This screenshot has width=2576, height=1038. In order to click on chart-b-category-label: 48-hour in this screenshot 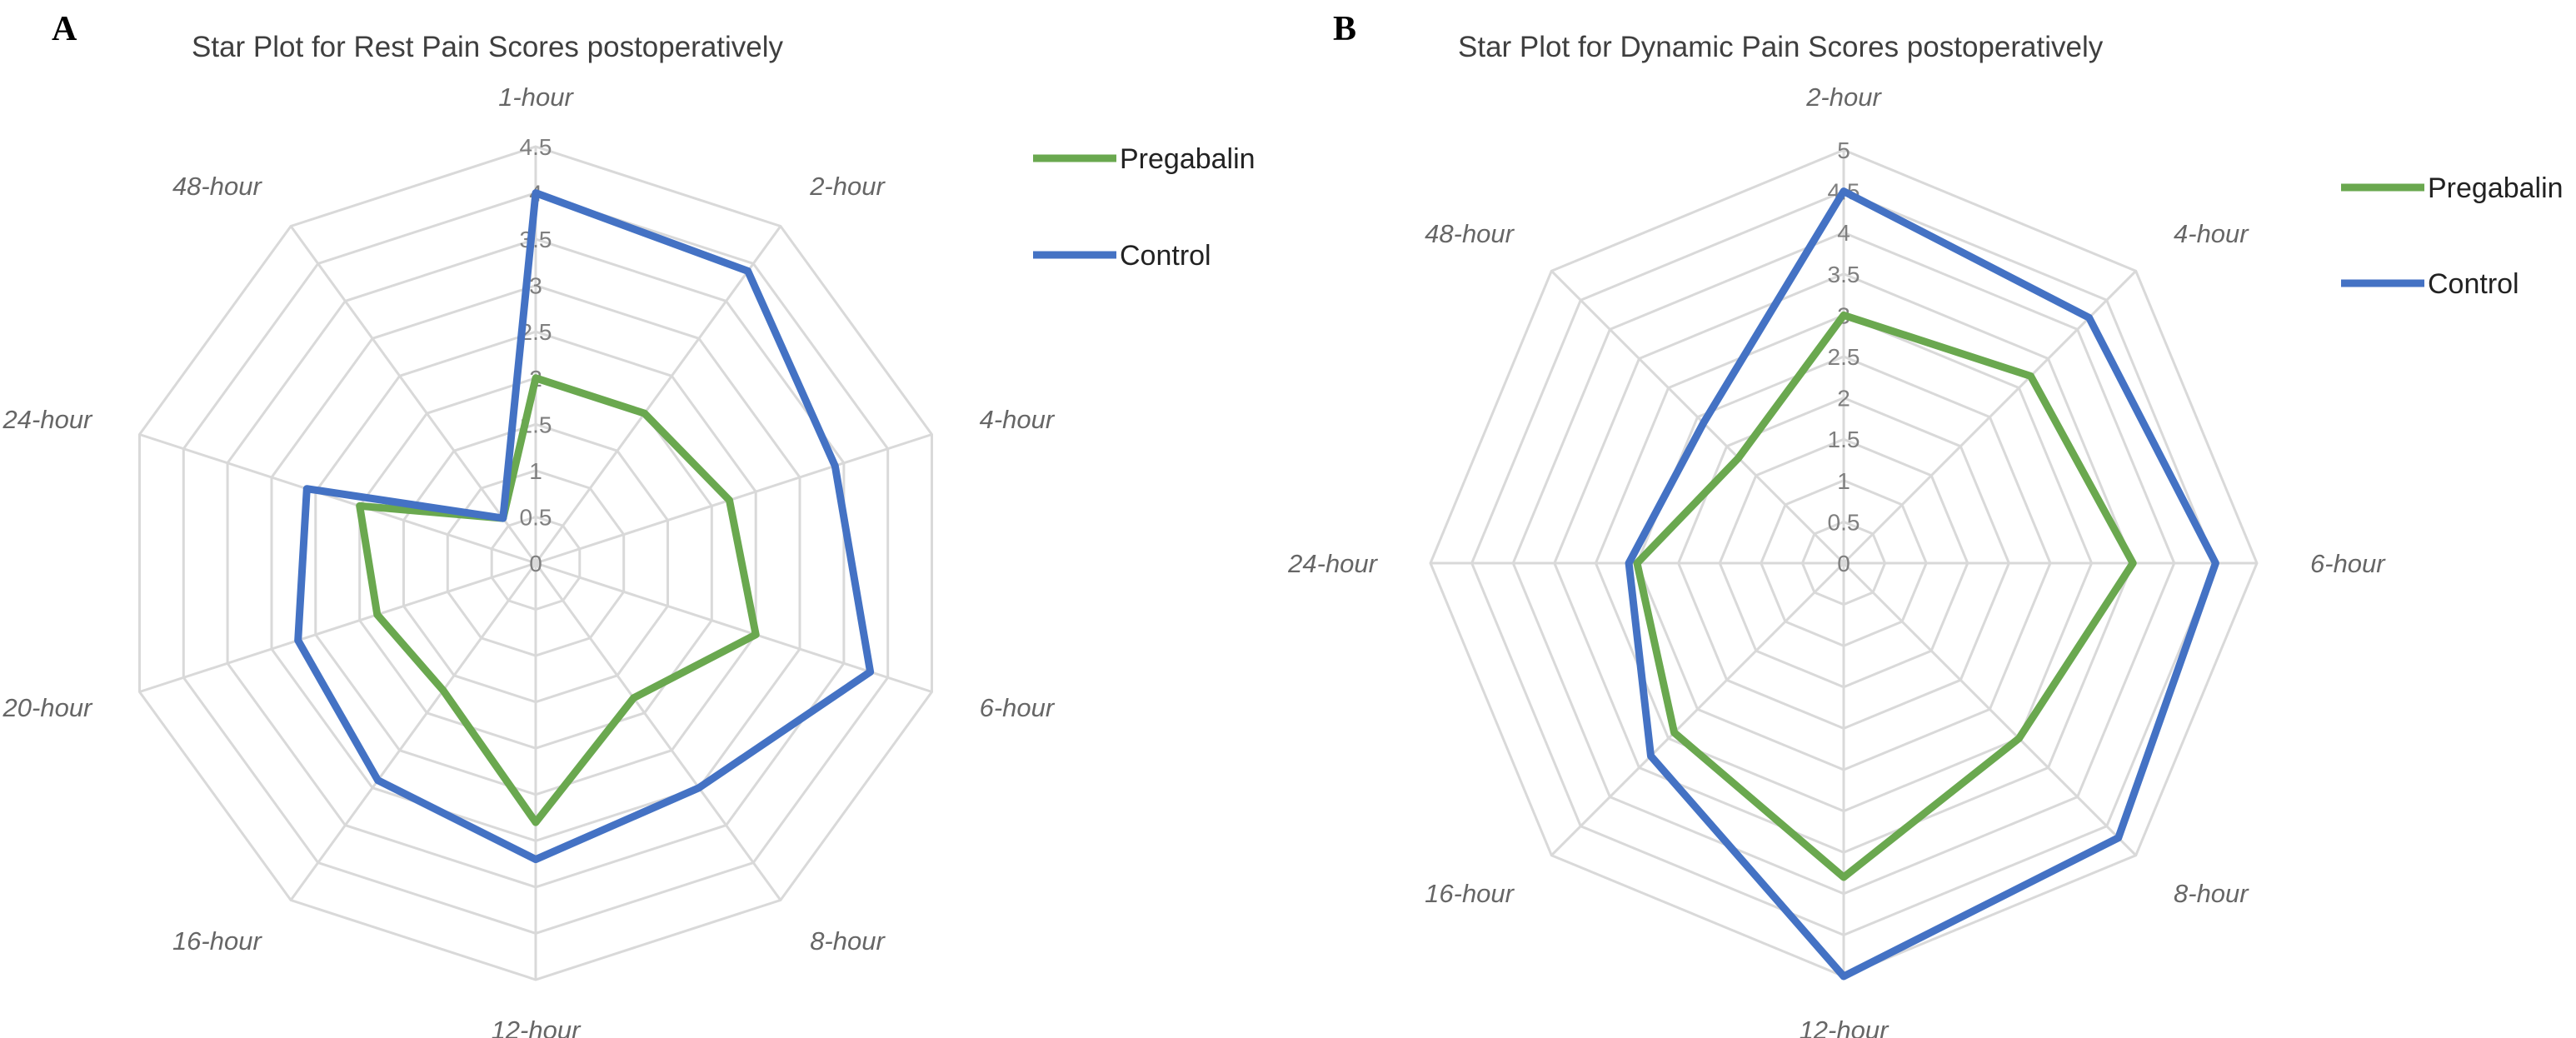, I will do `click(1470, 234)`.